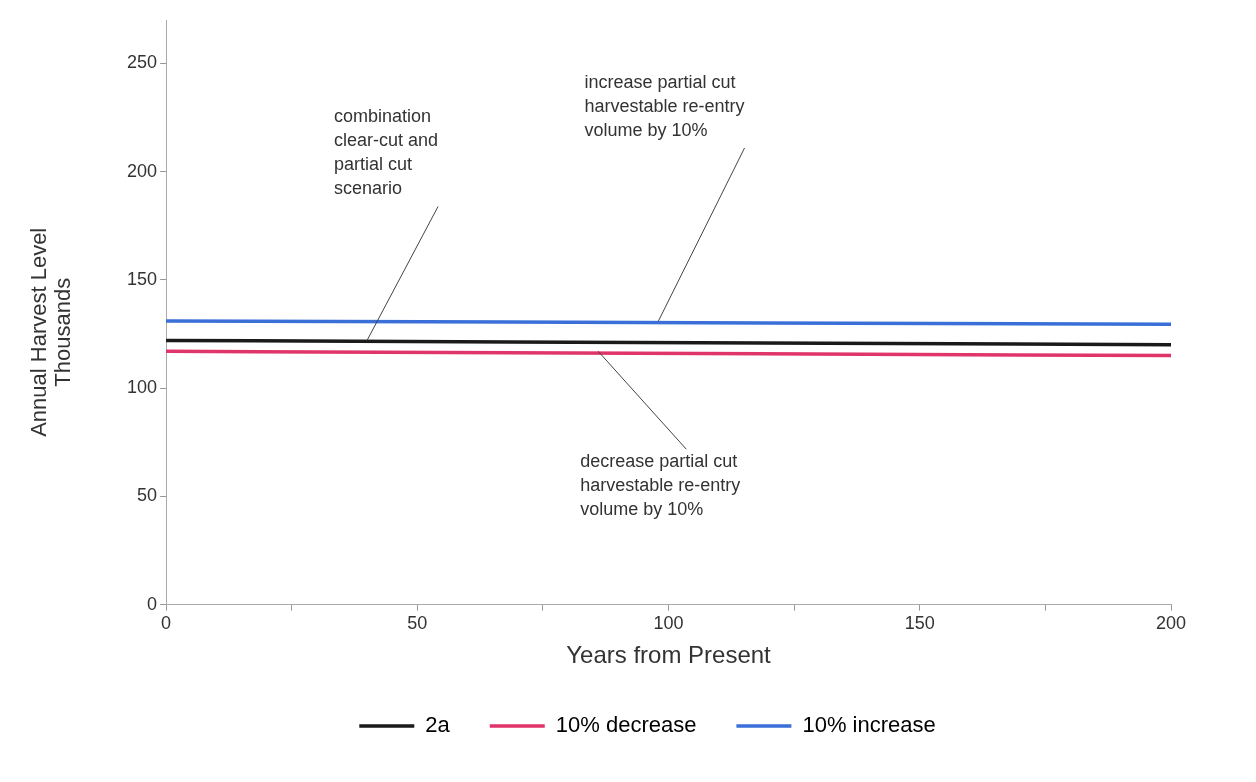  What do you see at coordinates (668, 623) in the screenshot?
I see `x-tick-label: 100` at bounding box center [668, 623].